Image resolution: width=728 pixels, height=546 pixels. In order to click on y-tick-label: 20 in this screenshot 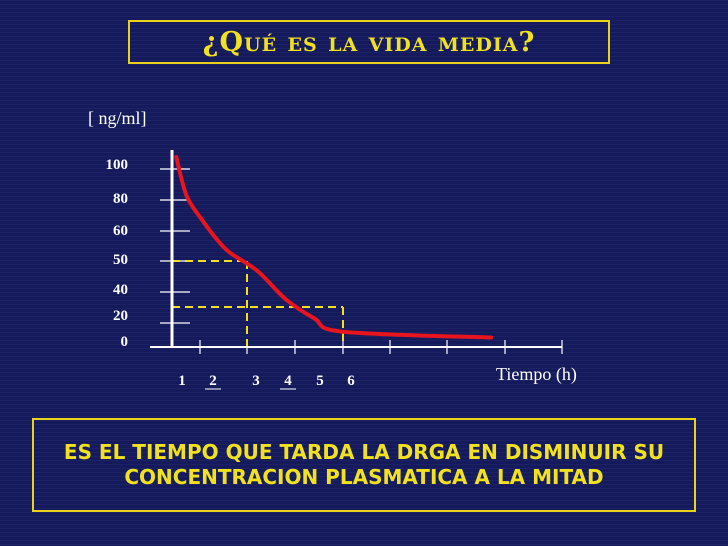, I will do `click(120, 316)`.